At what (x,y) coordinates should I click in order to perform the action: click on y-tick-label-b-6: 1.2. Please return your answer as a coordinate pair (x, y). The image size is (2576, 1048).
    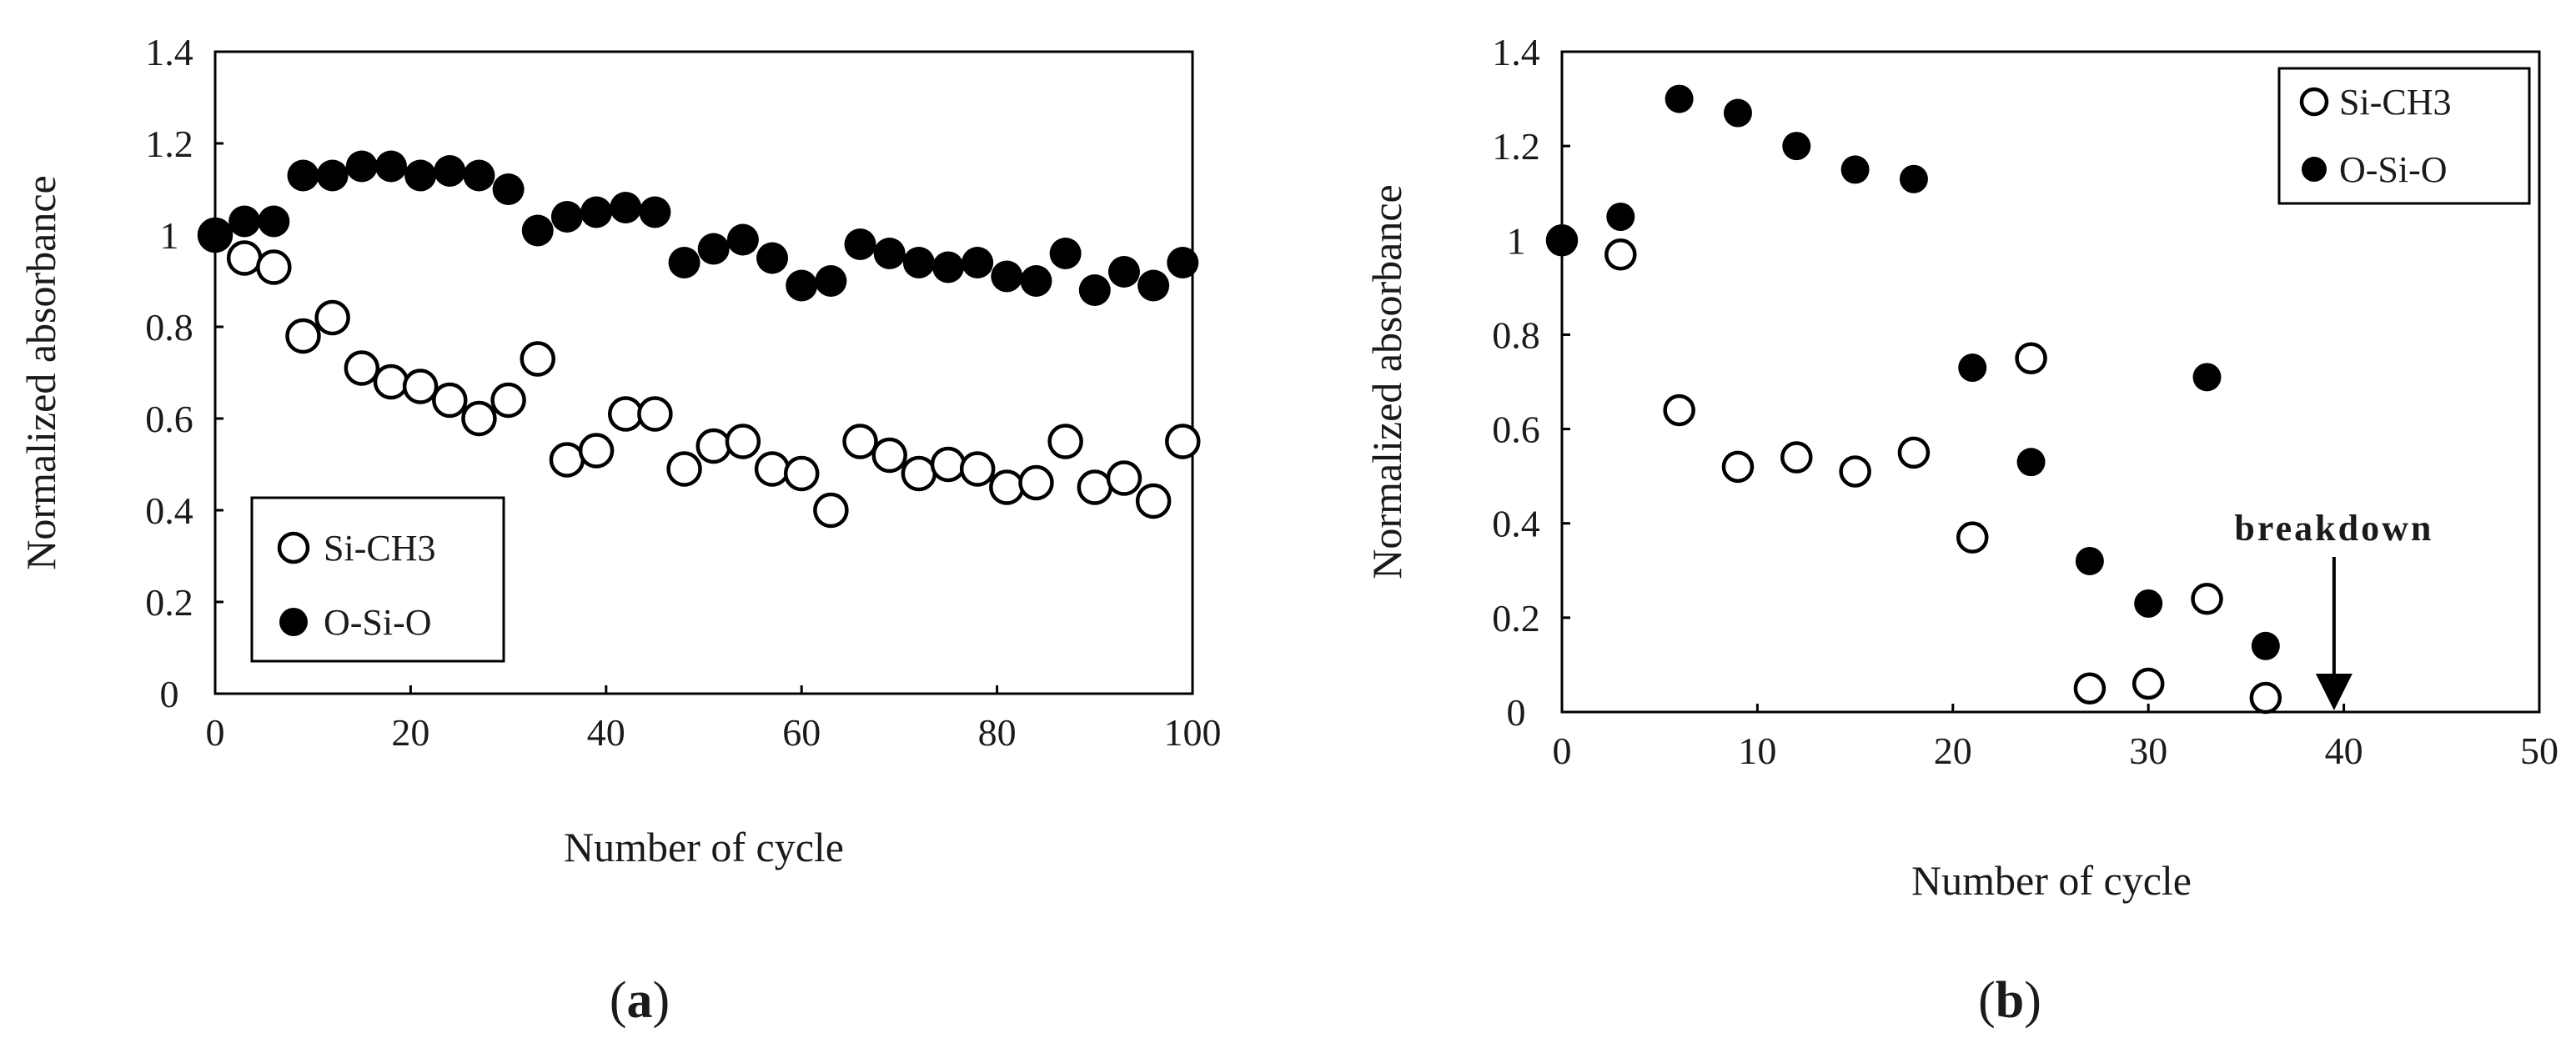
    Looking at the image, I should click on (1516, 146).